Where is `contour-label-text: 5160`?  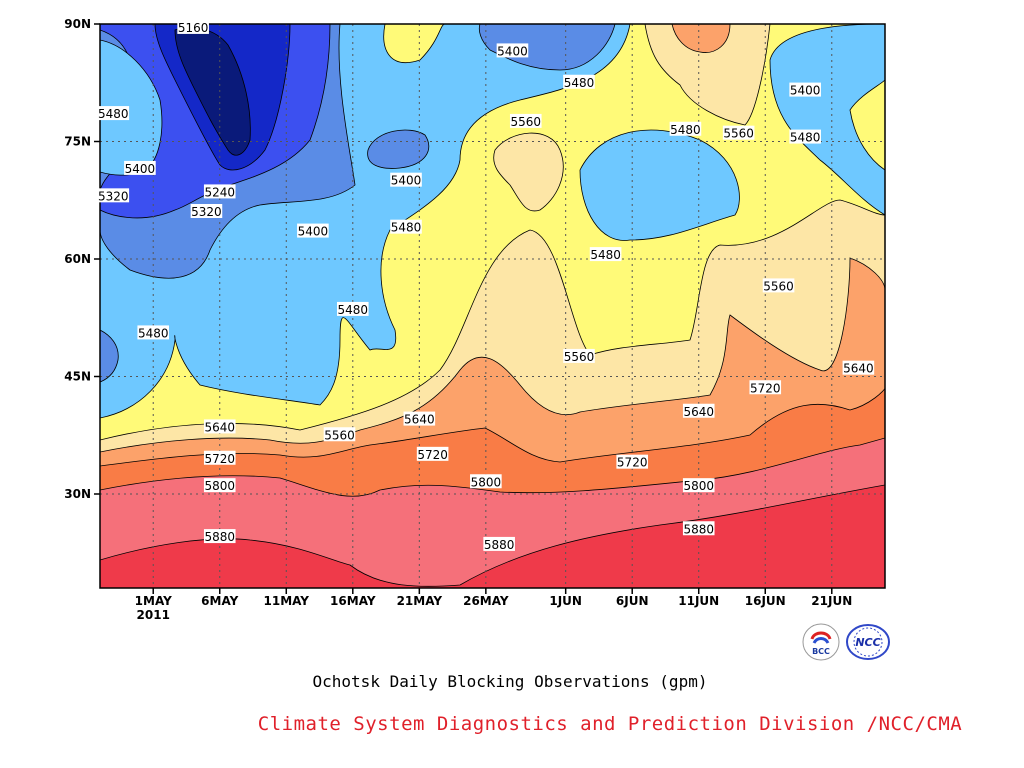 contour-label-text: 5160 is located at coordinates (193, 28).